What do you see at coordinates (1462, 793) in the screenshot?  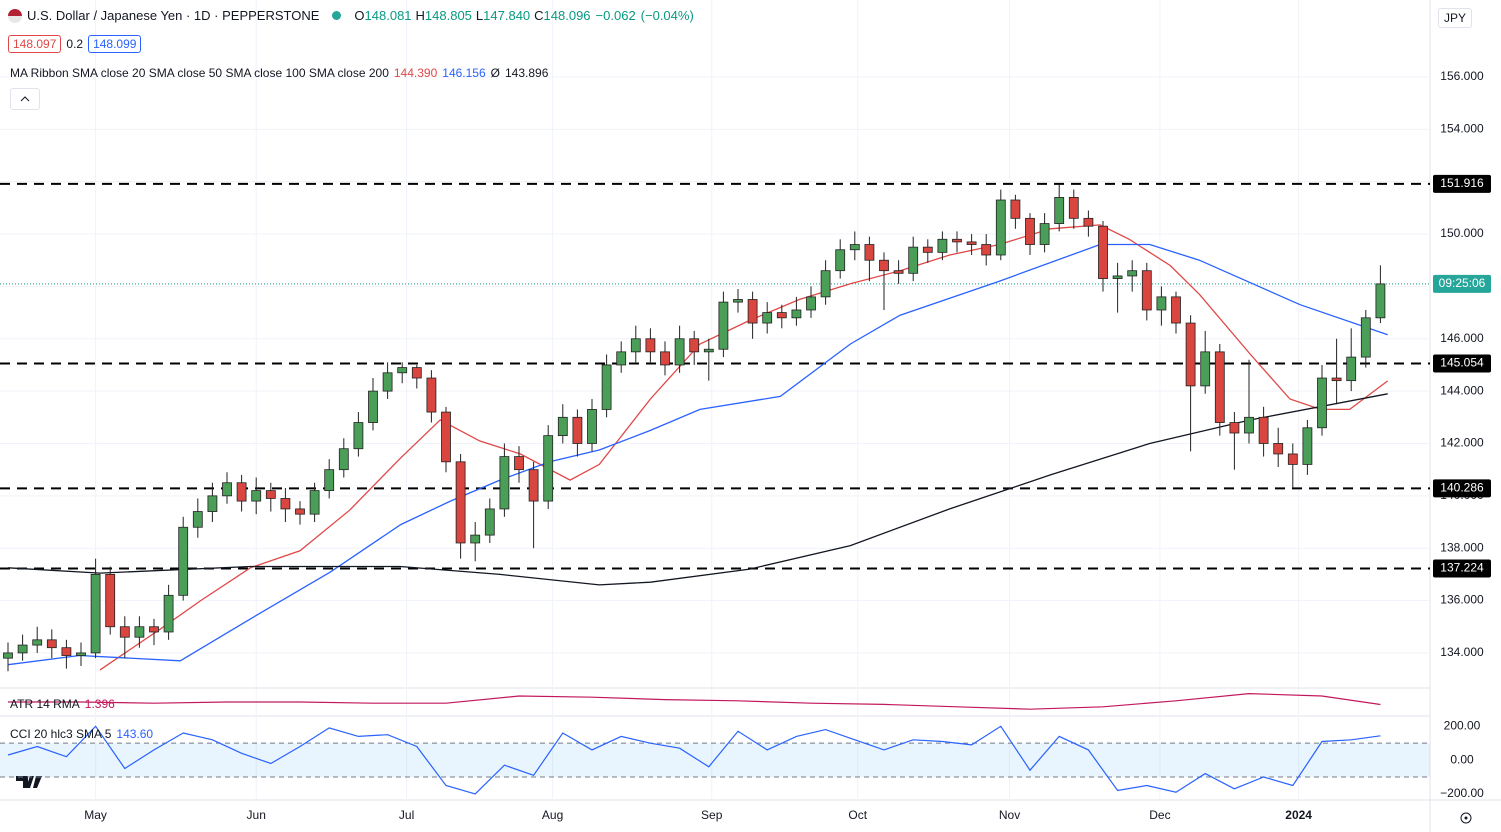 I see `cci-tick-label: −200.00` at bounding box center [1462, 793].